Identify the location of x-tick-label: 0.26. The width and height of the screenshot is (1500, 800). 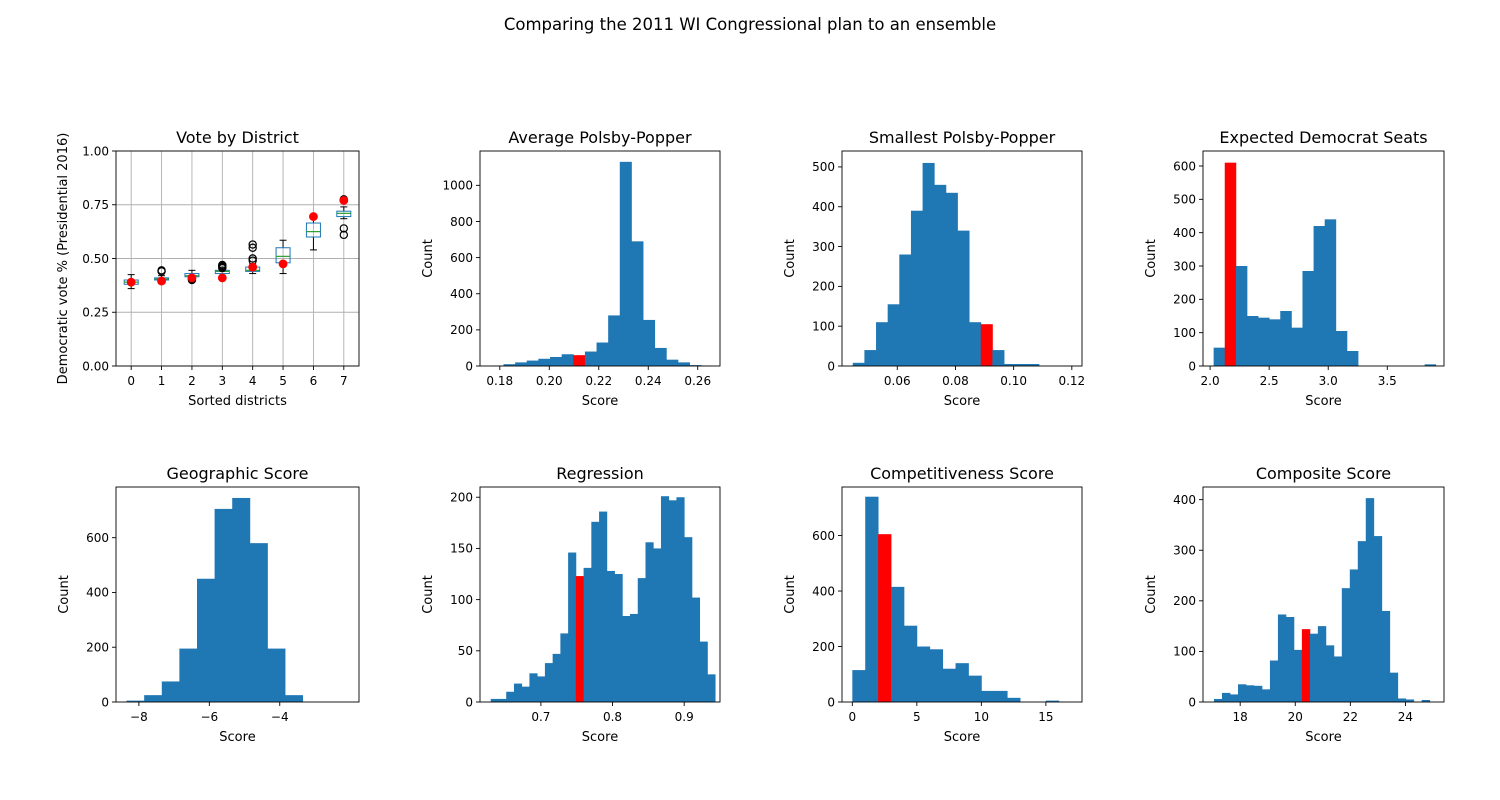
(697, 381).